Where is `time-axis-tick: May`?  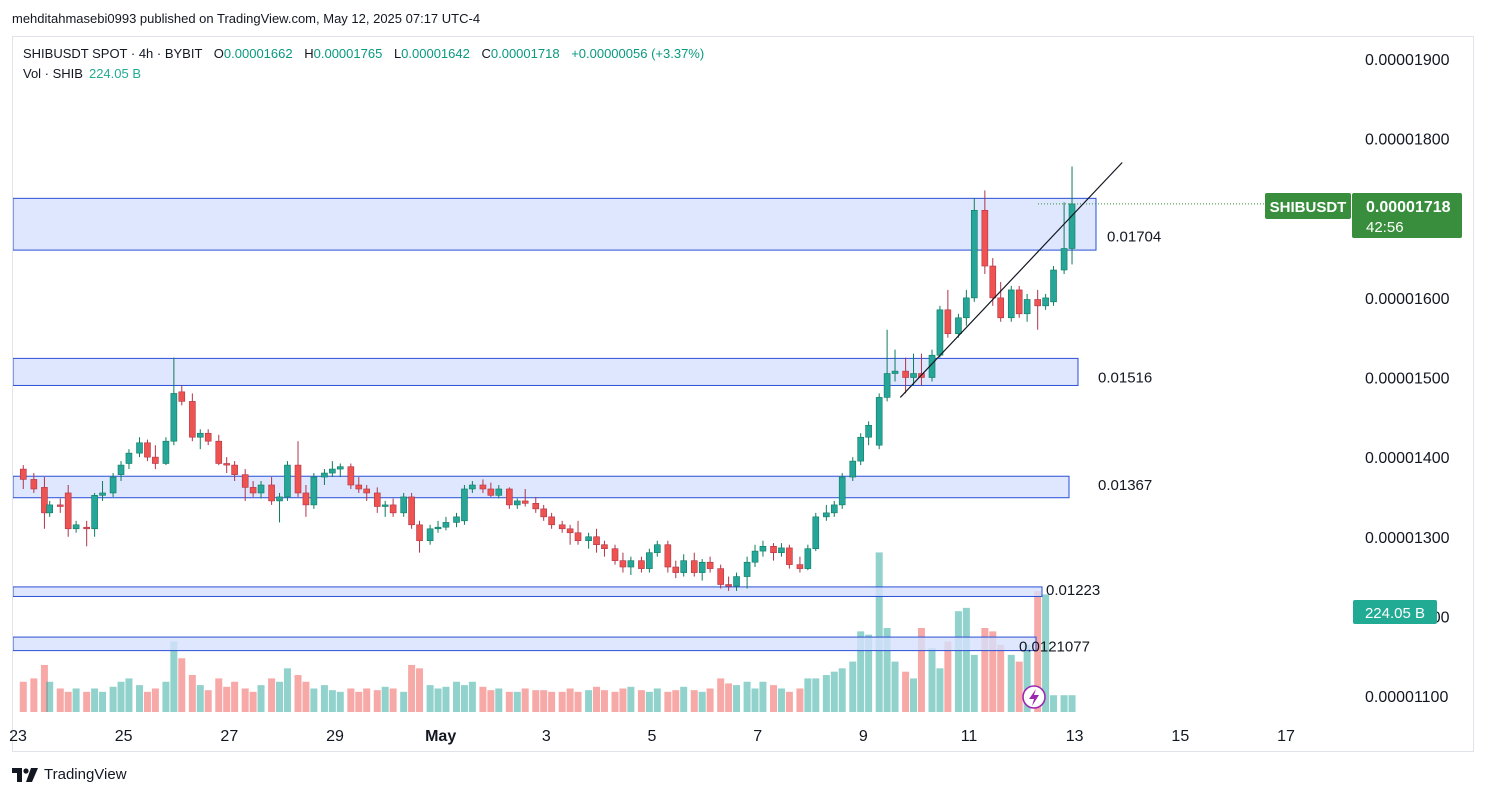 time-axis-tick: May is located at coordinates (440, 736).